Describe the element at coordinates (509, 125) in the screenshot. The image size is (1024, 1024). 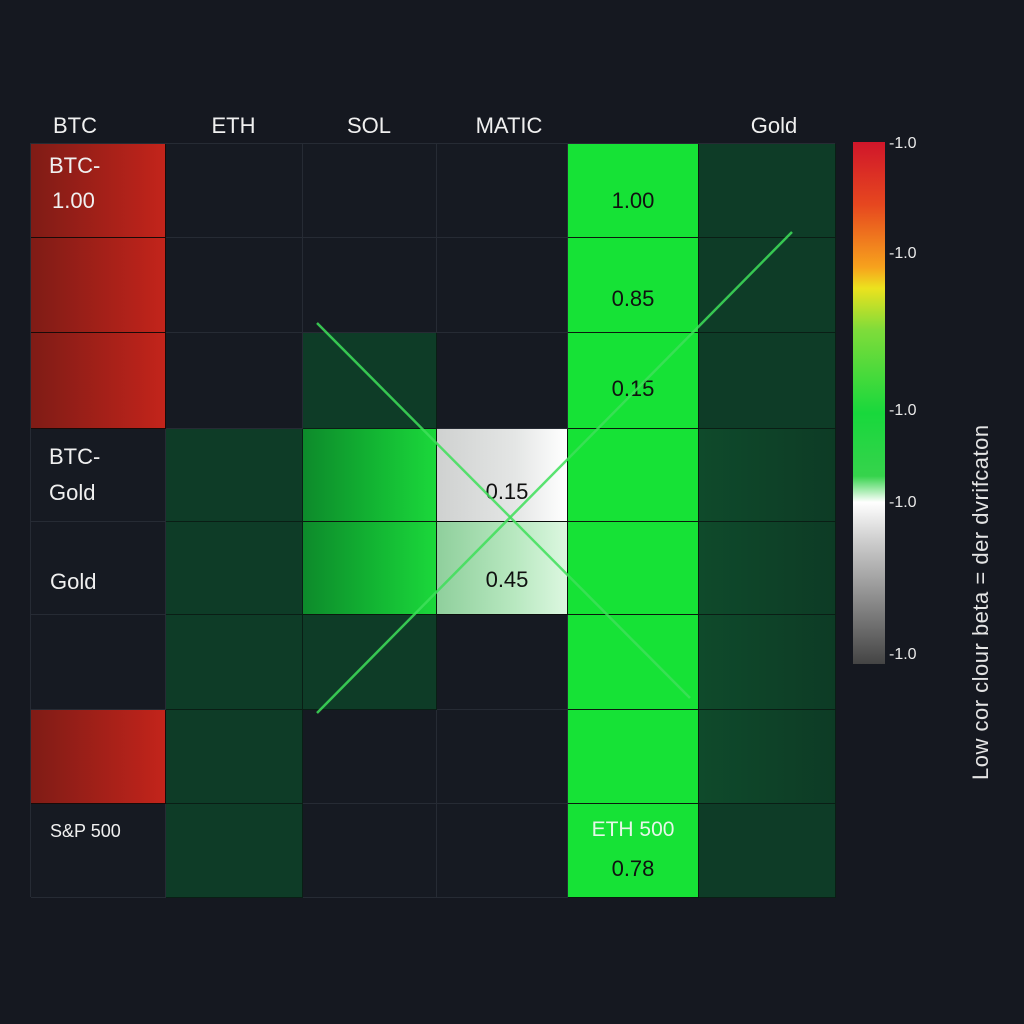
I see `column-header-matic: MATIC` at that location.